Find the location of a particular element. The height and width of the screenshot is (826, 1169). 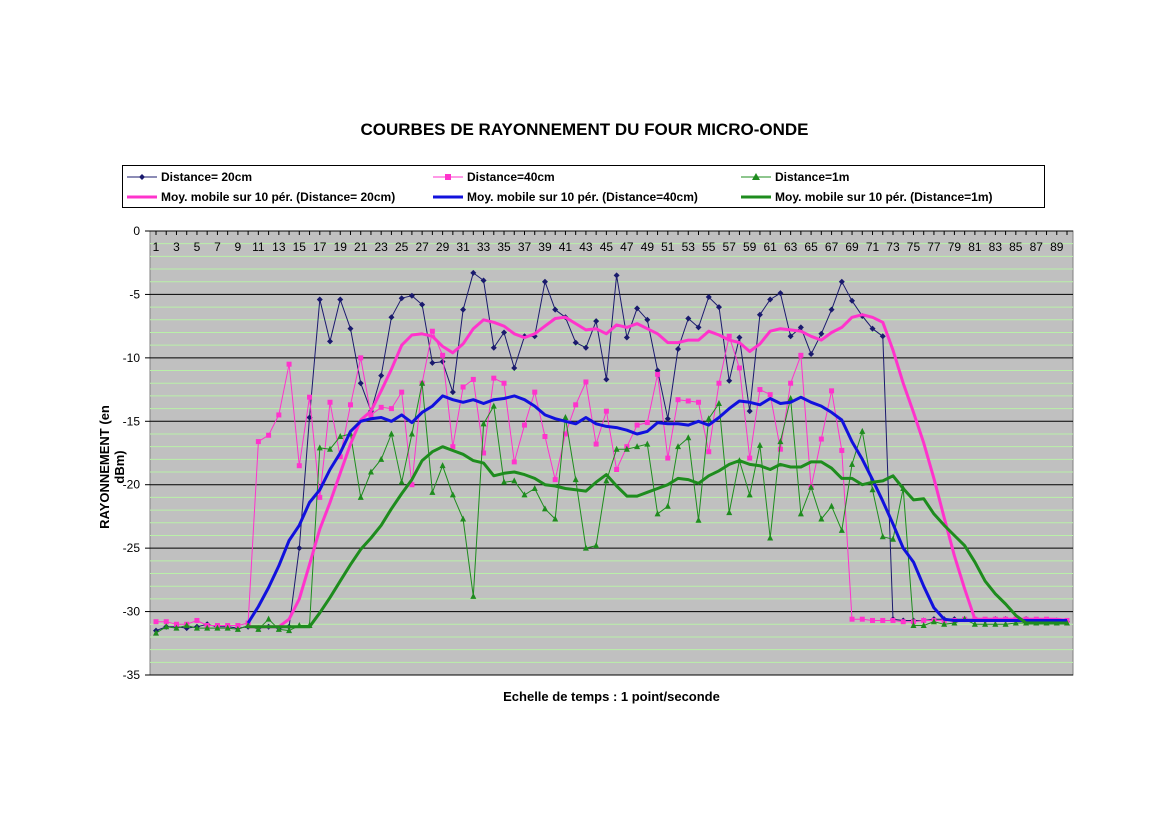

y-axis-label: RAYONNEMENT (en dBm) is located at coordinates (112, 467).